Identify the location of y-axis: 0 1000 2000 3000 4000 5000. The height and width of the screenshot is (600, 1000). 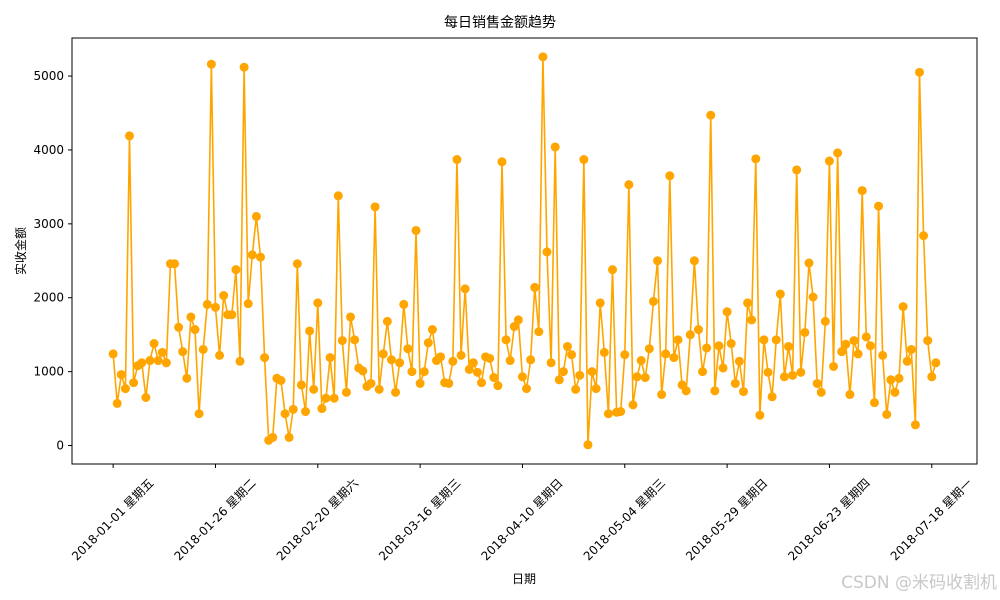
(52, 261).